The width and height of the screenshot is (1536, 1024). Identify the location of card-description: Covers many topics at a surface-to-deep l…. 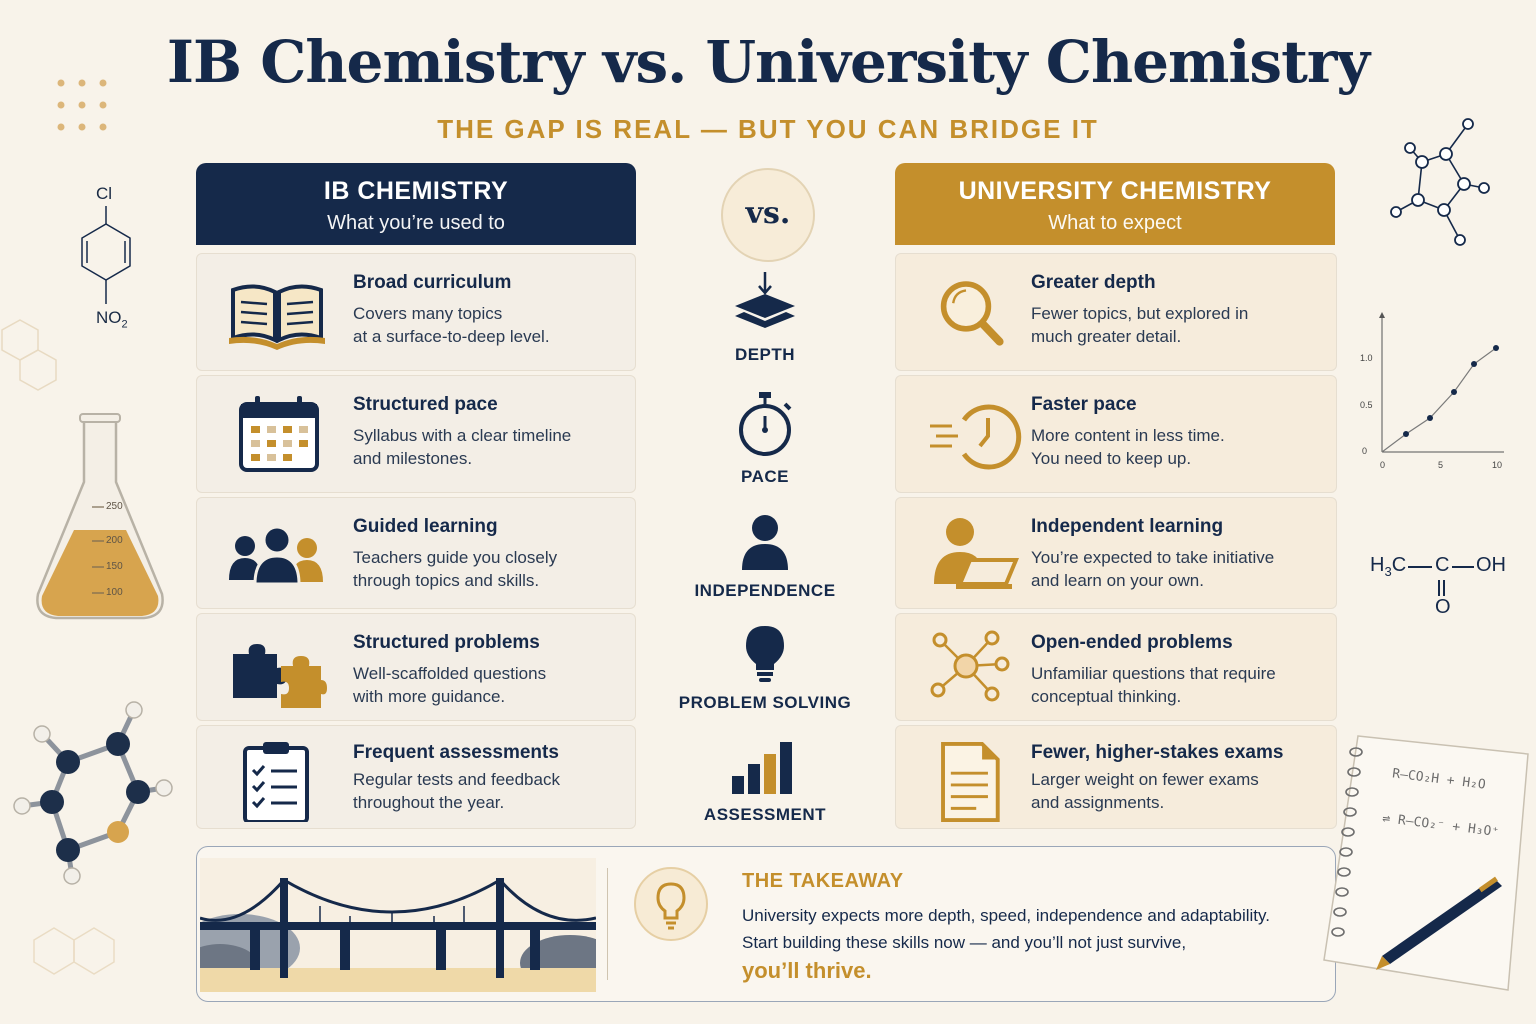
(451, 325).